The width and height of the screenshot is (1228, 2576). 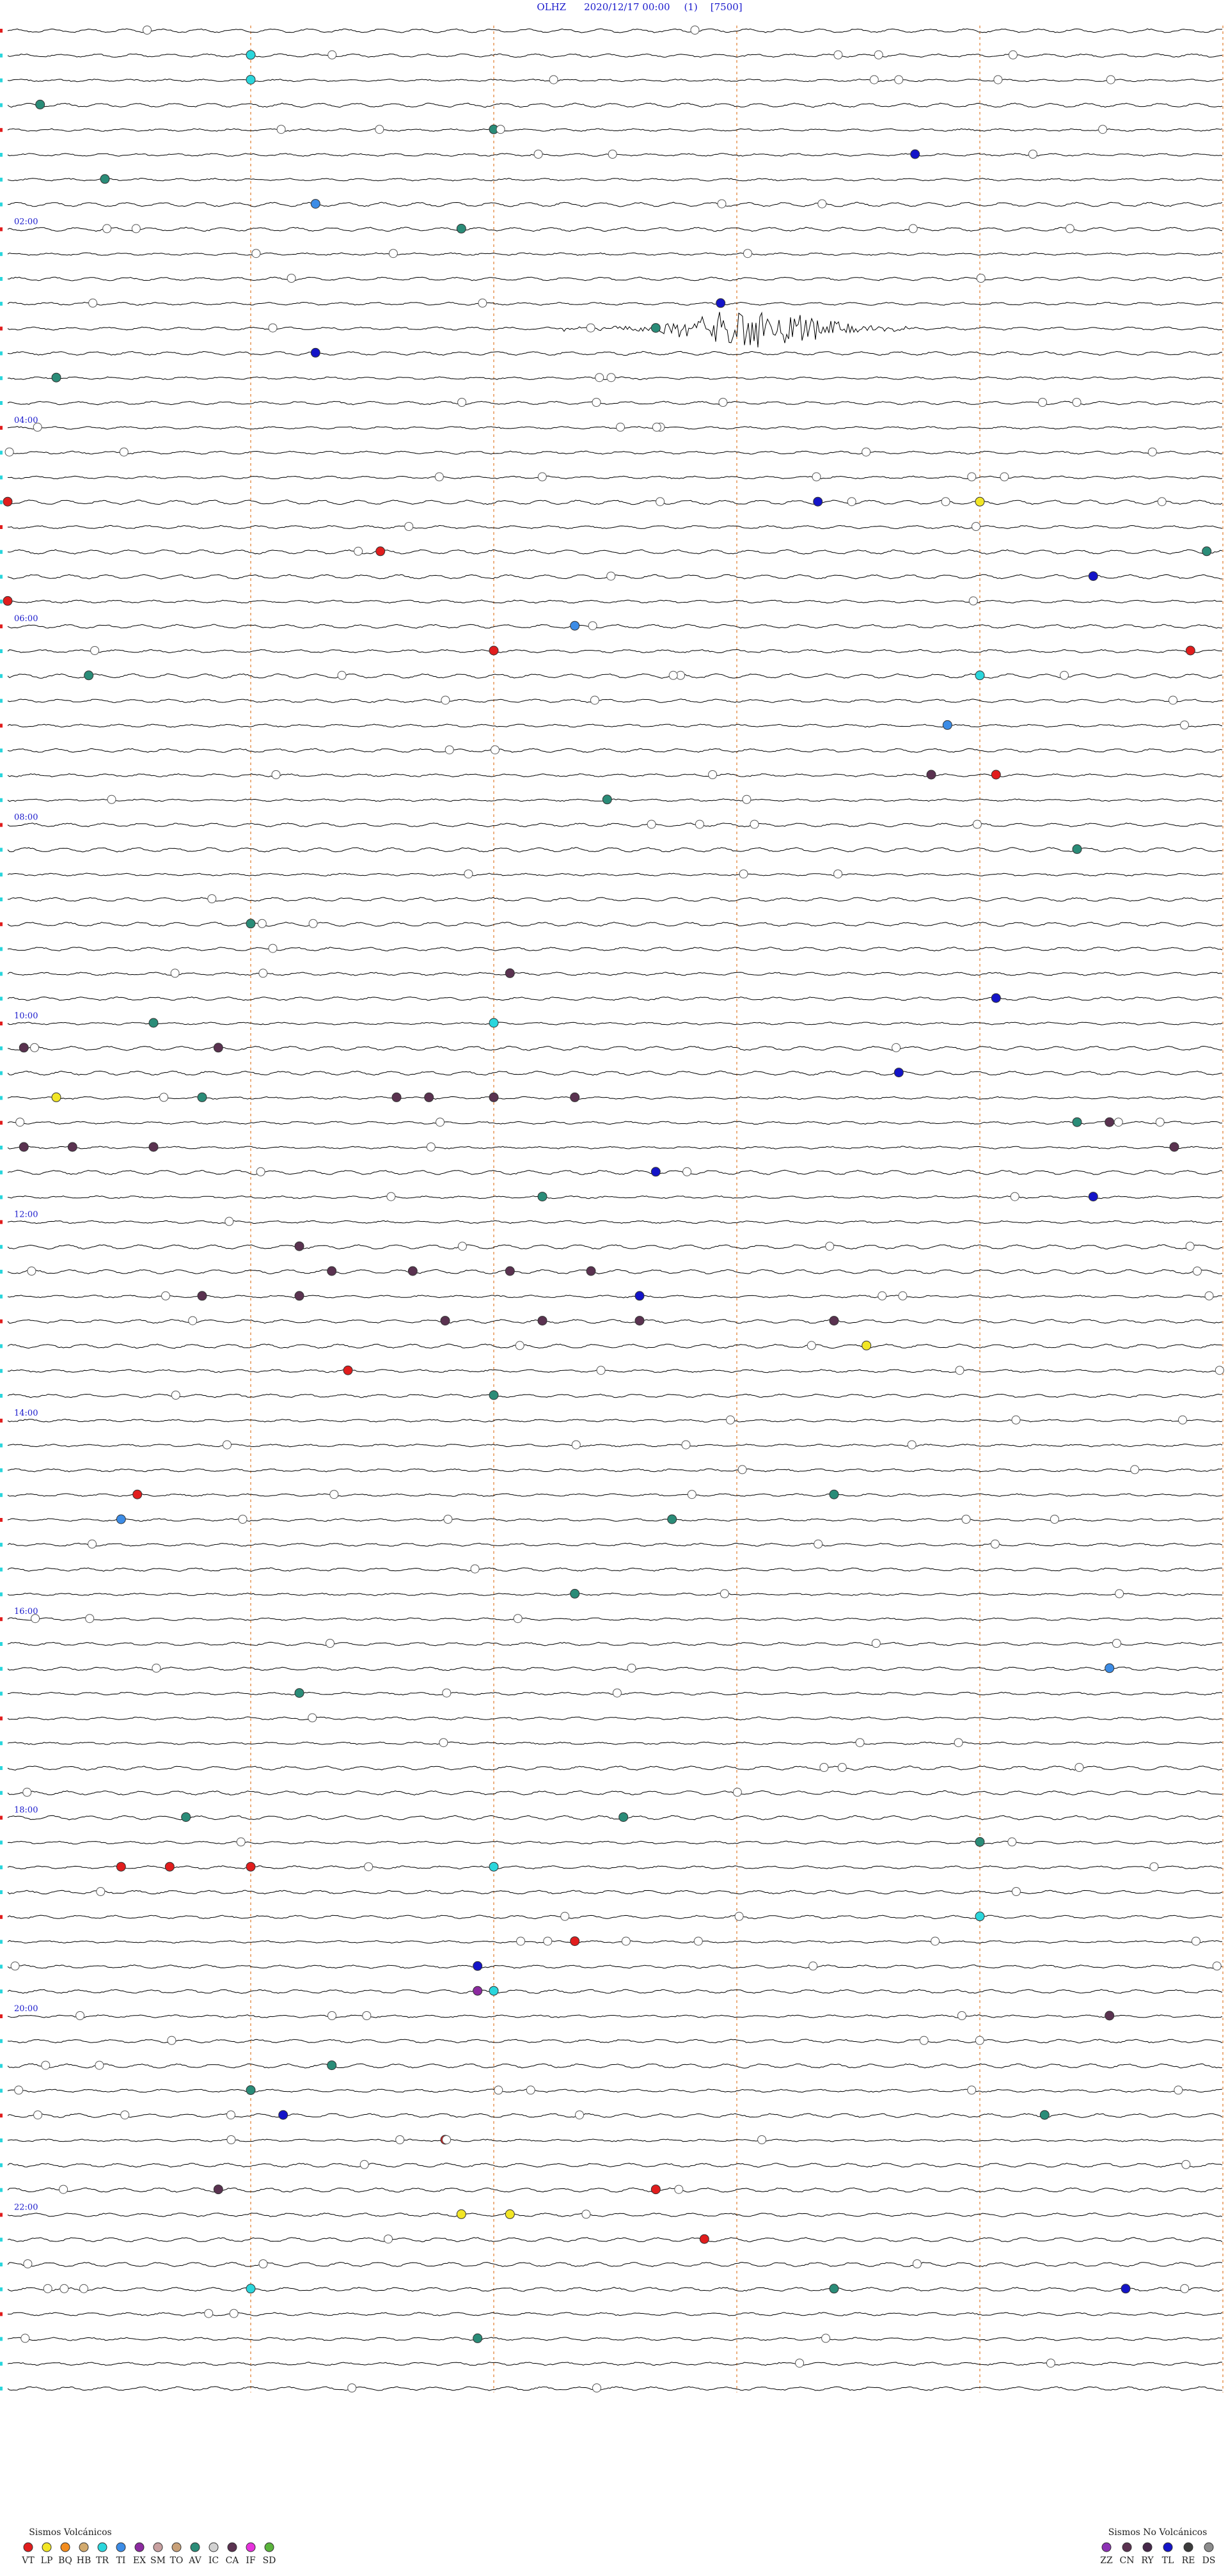 I want to click on legend-label-SM: SM, so click(x=158, y=2561).